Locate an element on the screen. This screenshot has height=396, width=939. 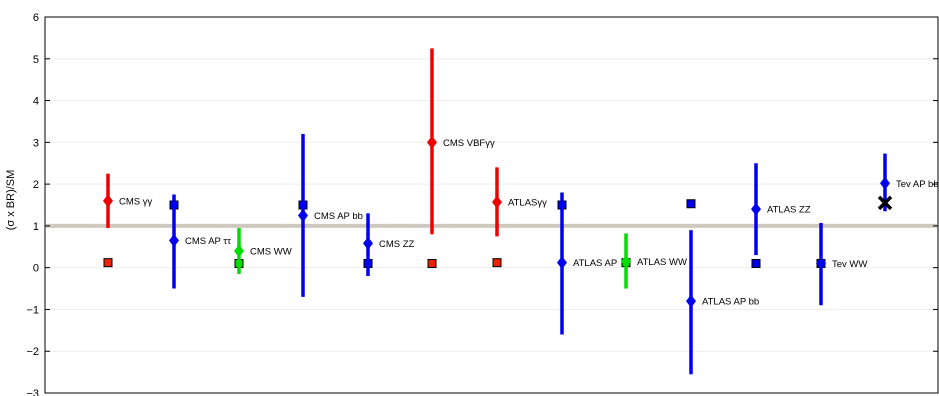
y-tick-label: −3 is located at coordinates (32, 392).